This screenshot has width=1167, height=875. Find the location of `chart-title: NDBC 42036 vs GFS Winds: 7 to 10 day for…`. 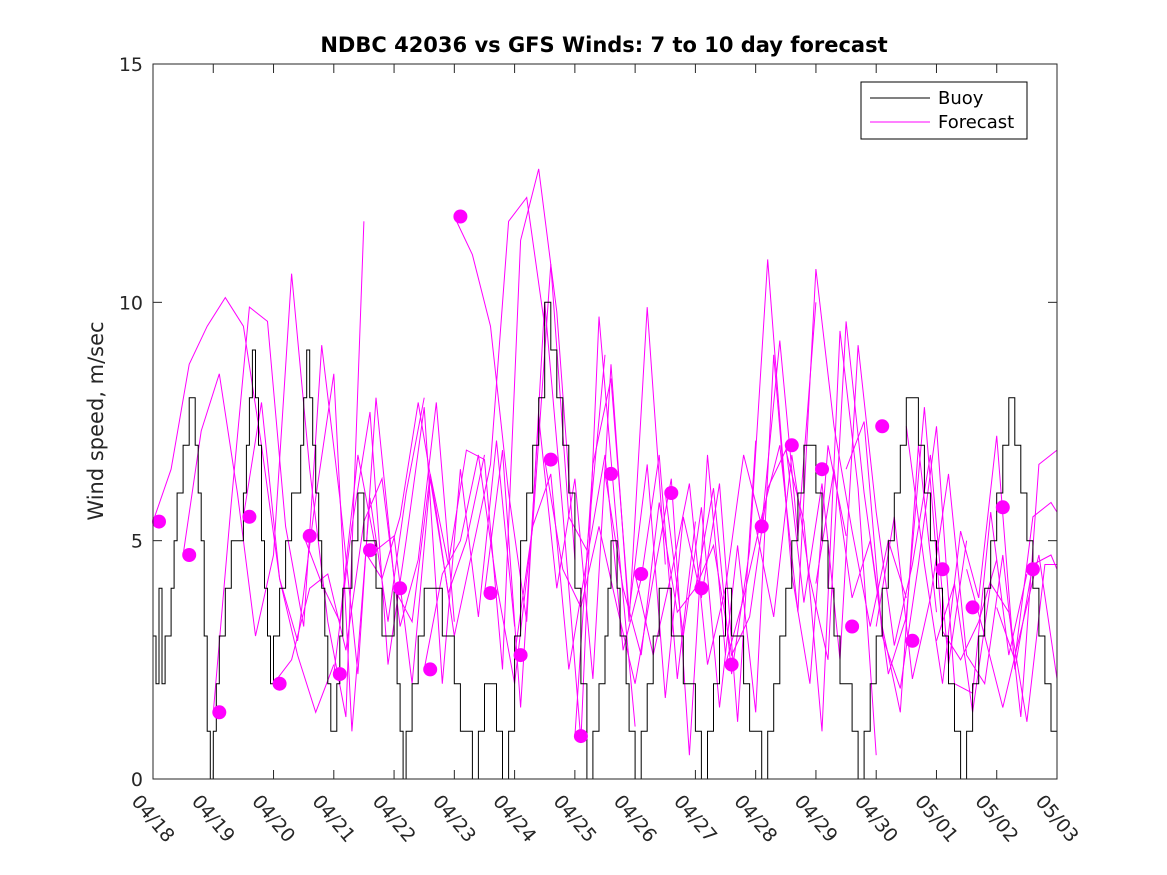

chart-title: NDBC 42036 vs GFS Winds: 7 to 10 day for… is located at coordinates (603, 45).